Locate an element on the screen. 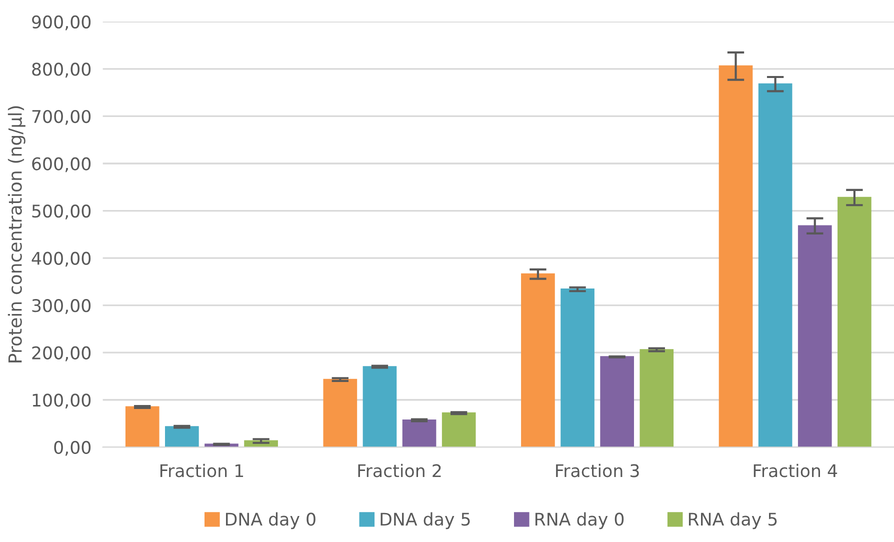 This screenshot has width=894, height=542. x-tick-label: Fraction 3 is located at coordinates (597, 471).